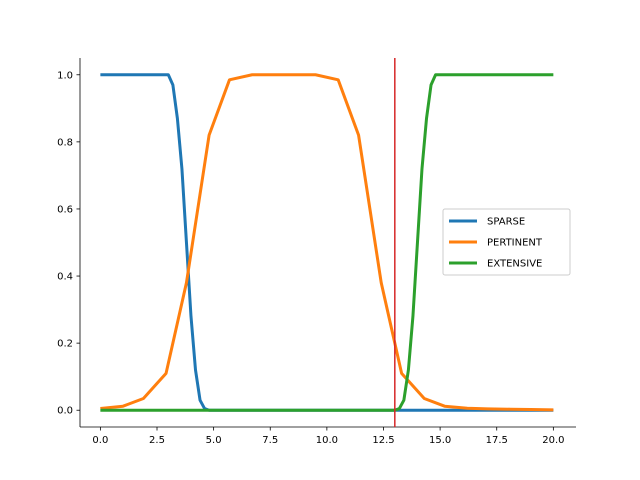 This screenshot has width=640, height=480. Describe the element at coordinates (514, 264) in the screenshot. I see `legend-label-extensive: EXTENSIVE` at that location.